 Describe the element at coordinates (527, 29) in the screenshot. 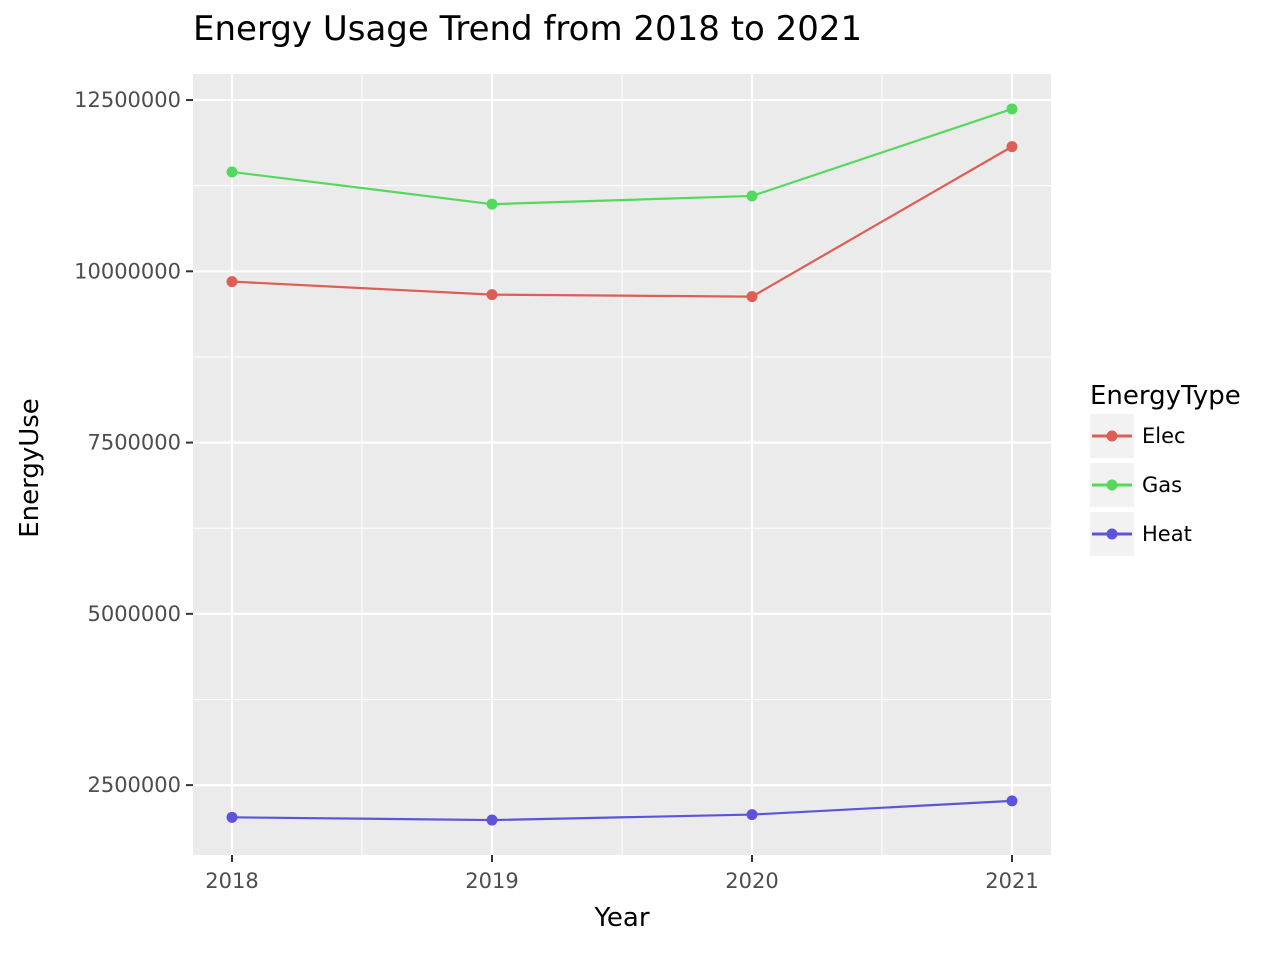

I see `chart-title: Energy Usage Trend from 2018 to 2021` at that location.